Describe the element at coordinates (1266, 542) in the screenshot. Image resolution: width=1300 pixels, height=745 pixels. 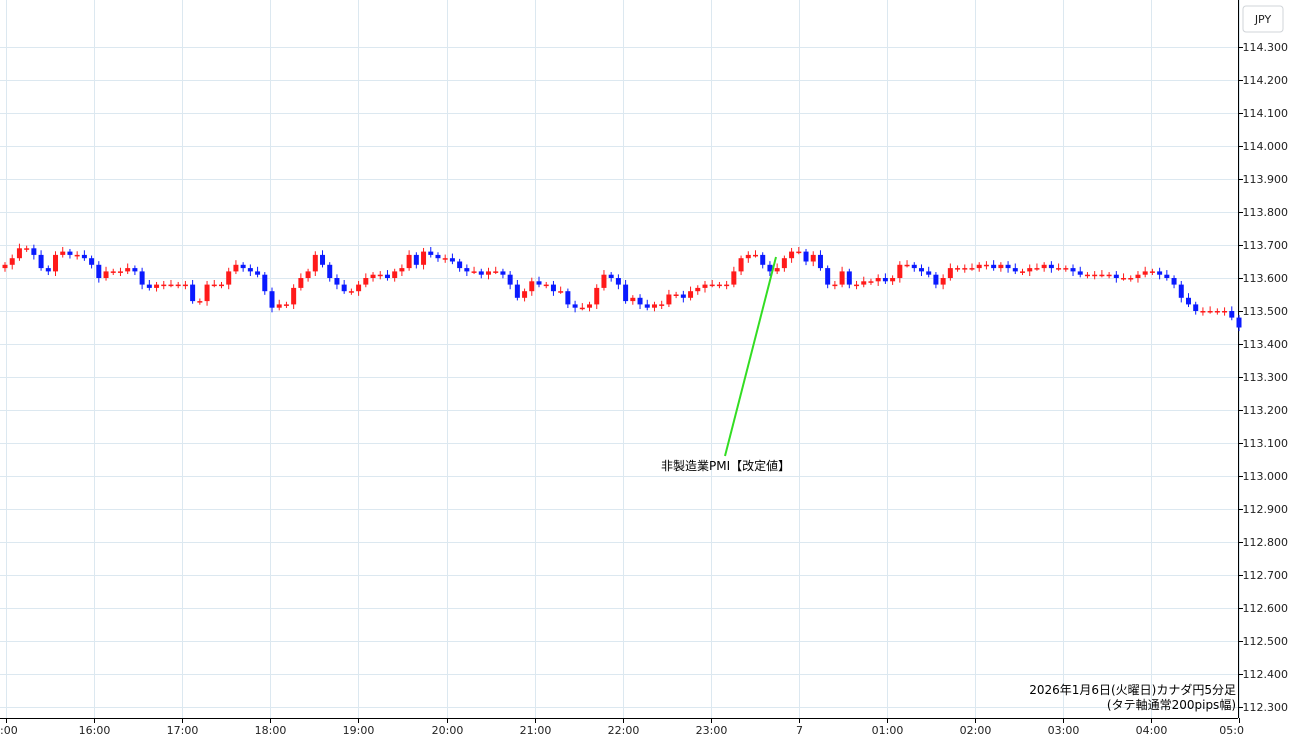
I see `y-tick-label: 112.800` at that location.